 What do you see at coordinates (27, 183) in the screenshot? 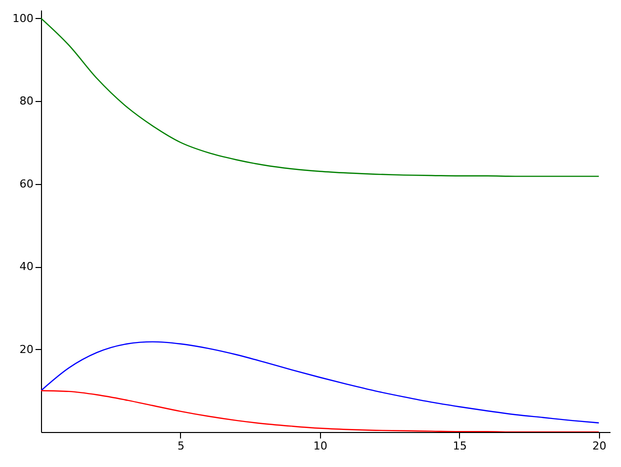
I see `y-tick-label: 60` at bounding box center [27, 183].